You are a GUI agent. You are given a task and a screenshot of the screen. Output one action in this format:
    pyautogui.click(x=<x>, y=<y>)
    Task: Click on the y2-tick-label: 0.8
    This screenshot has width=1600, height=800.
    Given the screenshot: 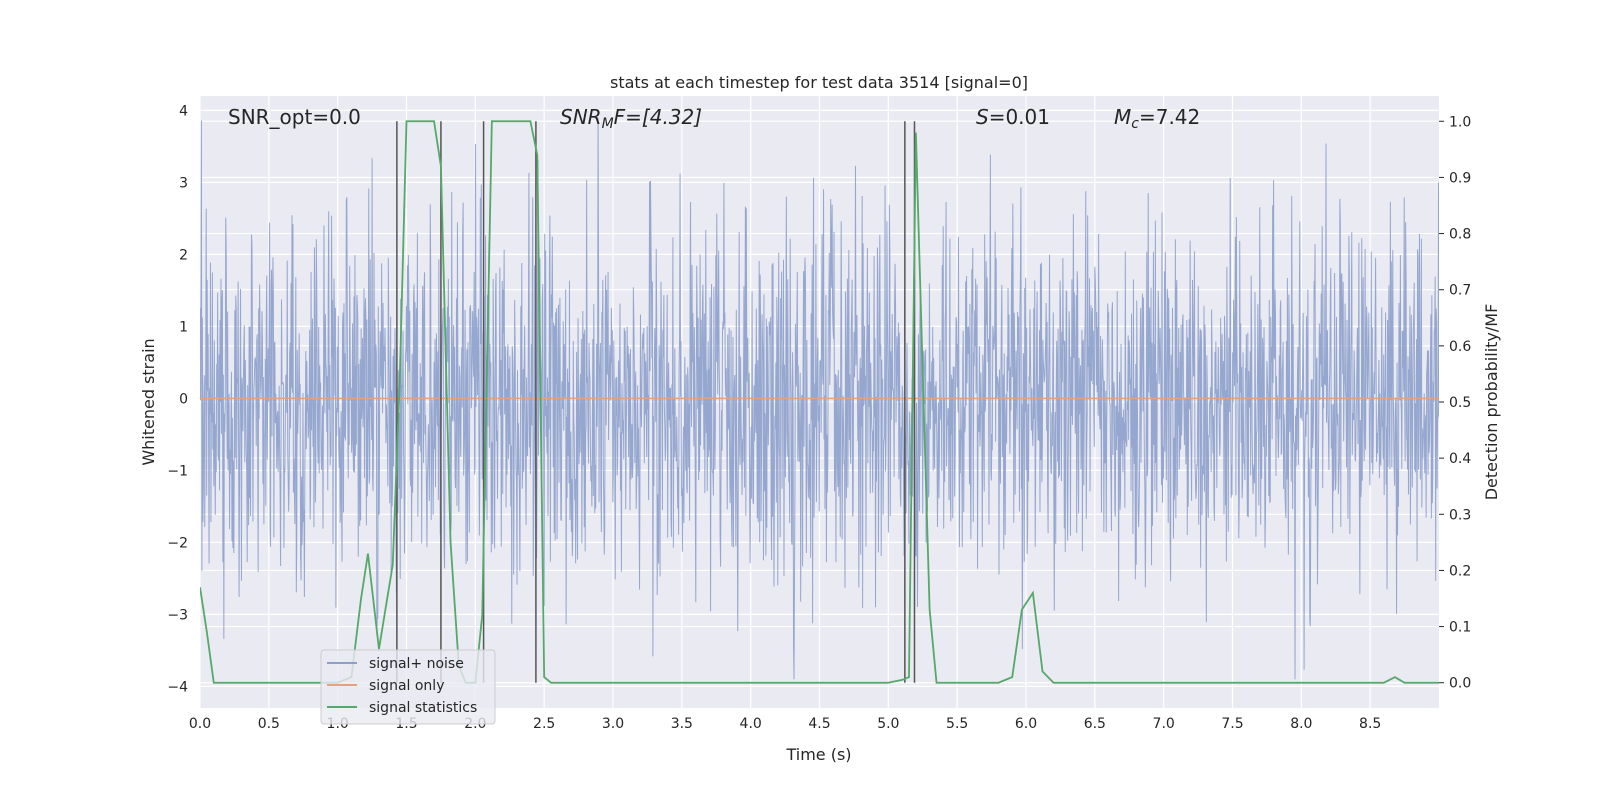 What is the action you would take?
    pyautogui.click(x=1460, y=235)
    